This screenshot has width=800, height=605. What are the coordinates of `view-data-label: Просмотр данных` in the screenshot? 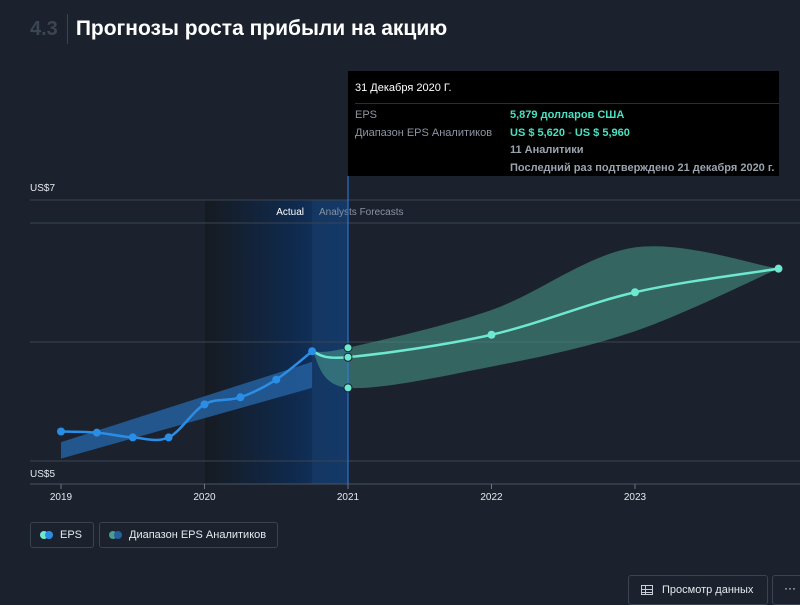 It's located at (708, 590).